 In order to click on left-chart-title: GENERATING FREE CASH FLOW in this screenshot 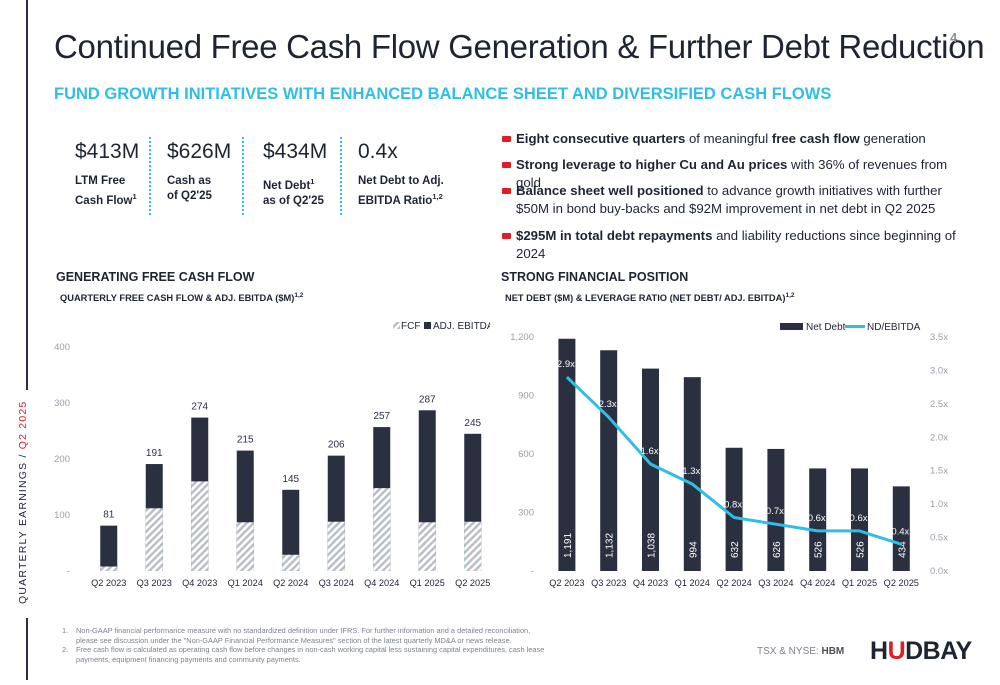, I will do `click(155, 277)`.